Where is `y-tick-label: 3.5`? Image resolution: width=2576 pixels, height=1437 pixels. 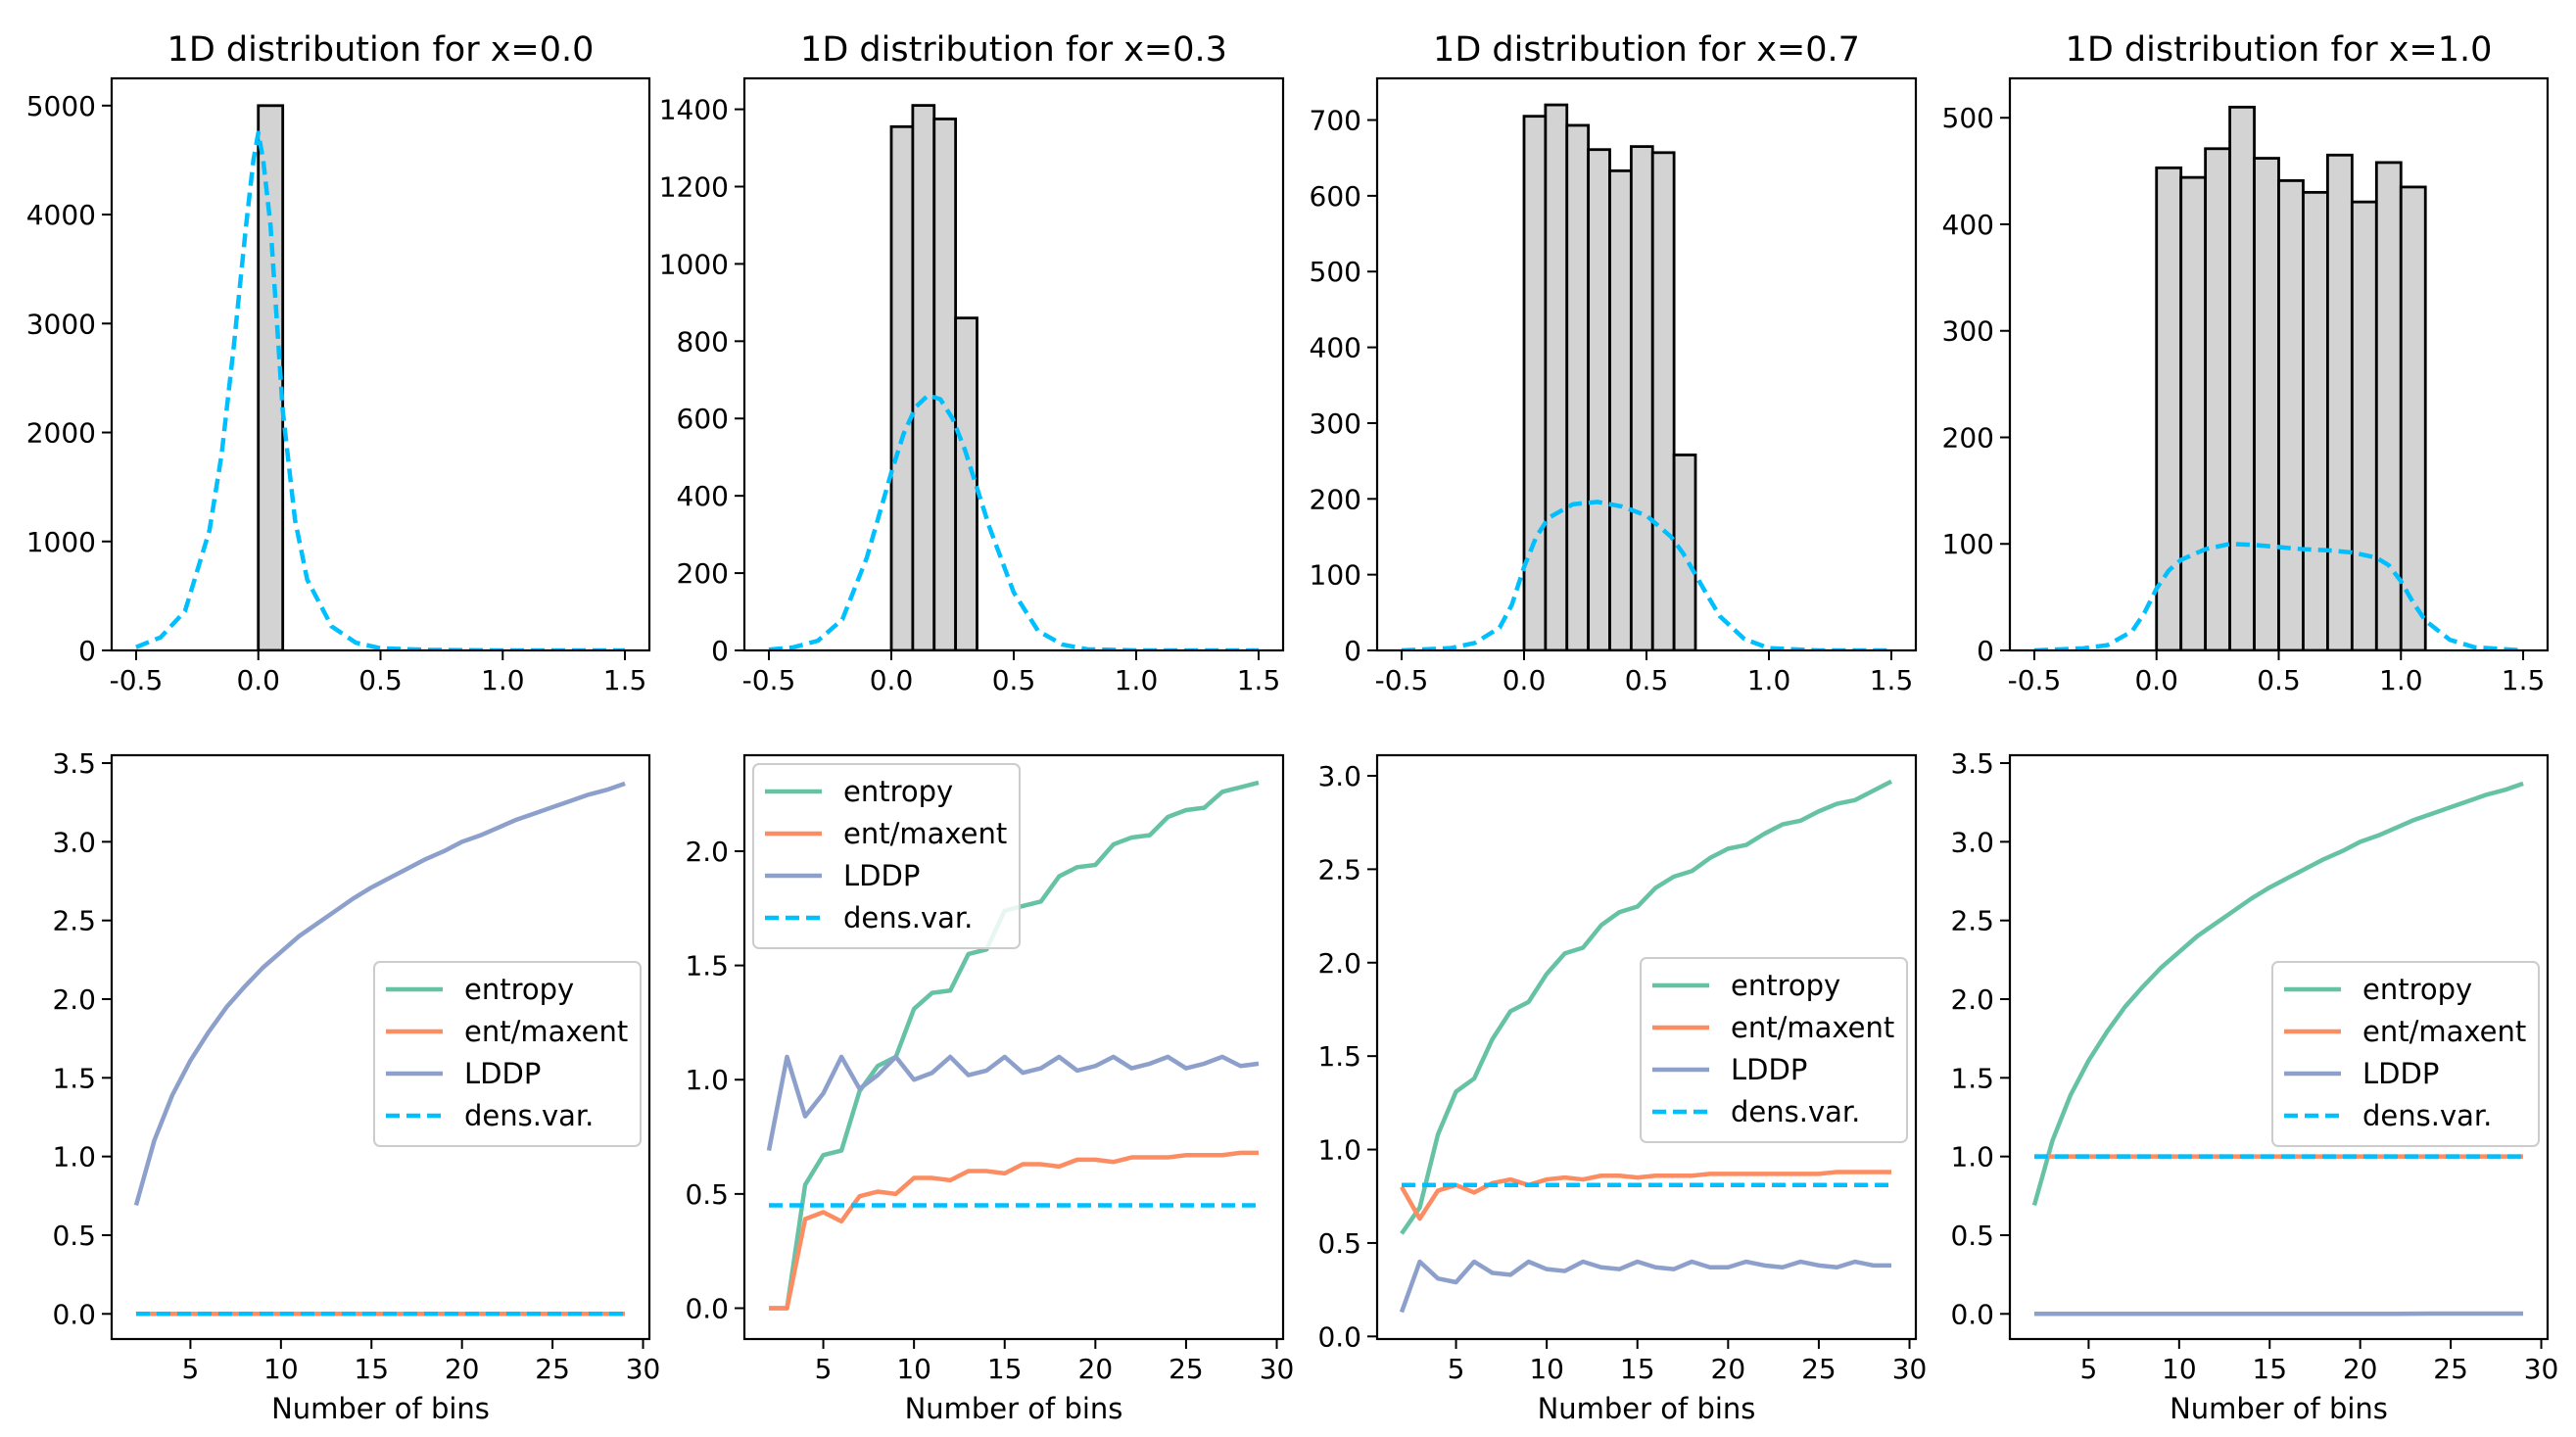 y-tick-label: 3.5 is located at coordinates (1972, 764).